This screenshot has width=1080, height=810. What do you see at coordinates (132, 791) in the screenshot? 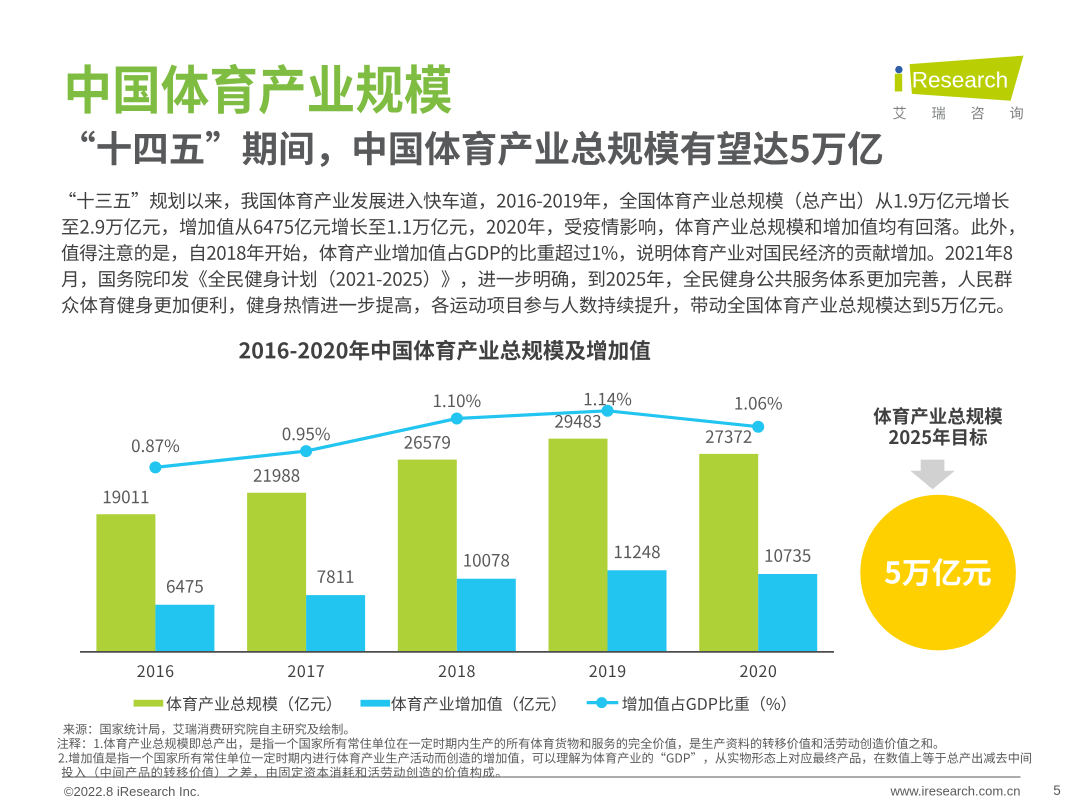
I see `svg-text: ©2022.8 iResearch Inc.` at bounding box center [132, 791].